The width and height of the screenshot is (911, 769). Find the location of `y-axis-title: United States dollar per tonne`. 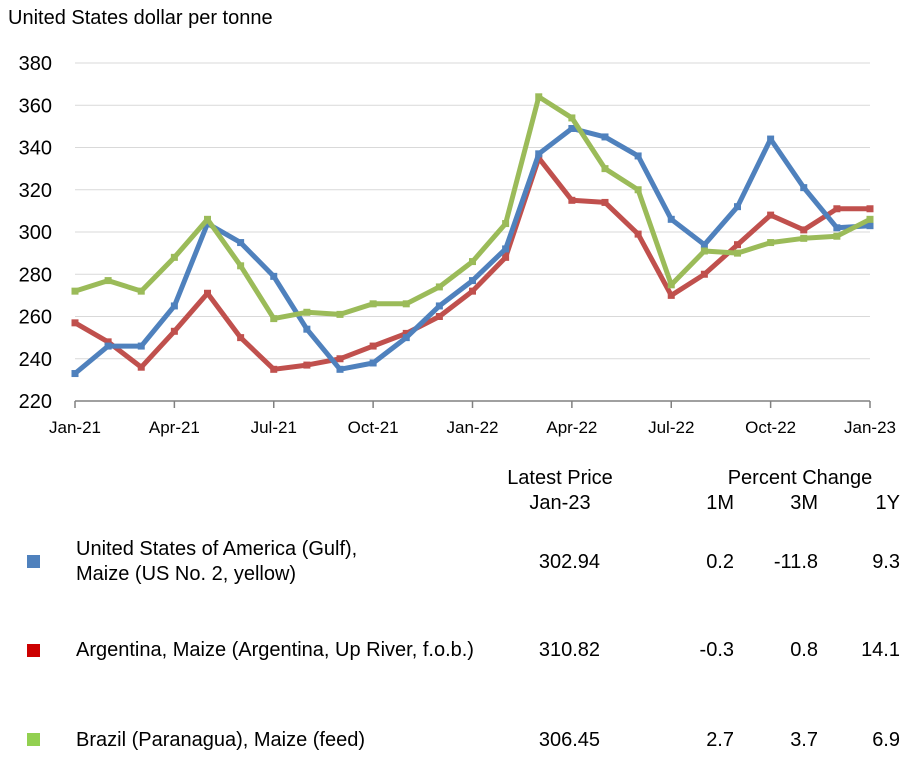

y-axis-title: United States dollar per tonne is located at coordinates (140, 18).